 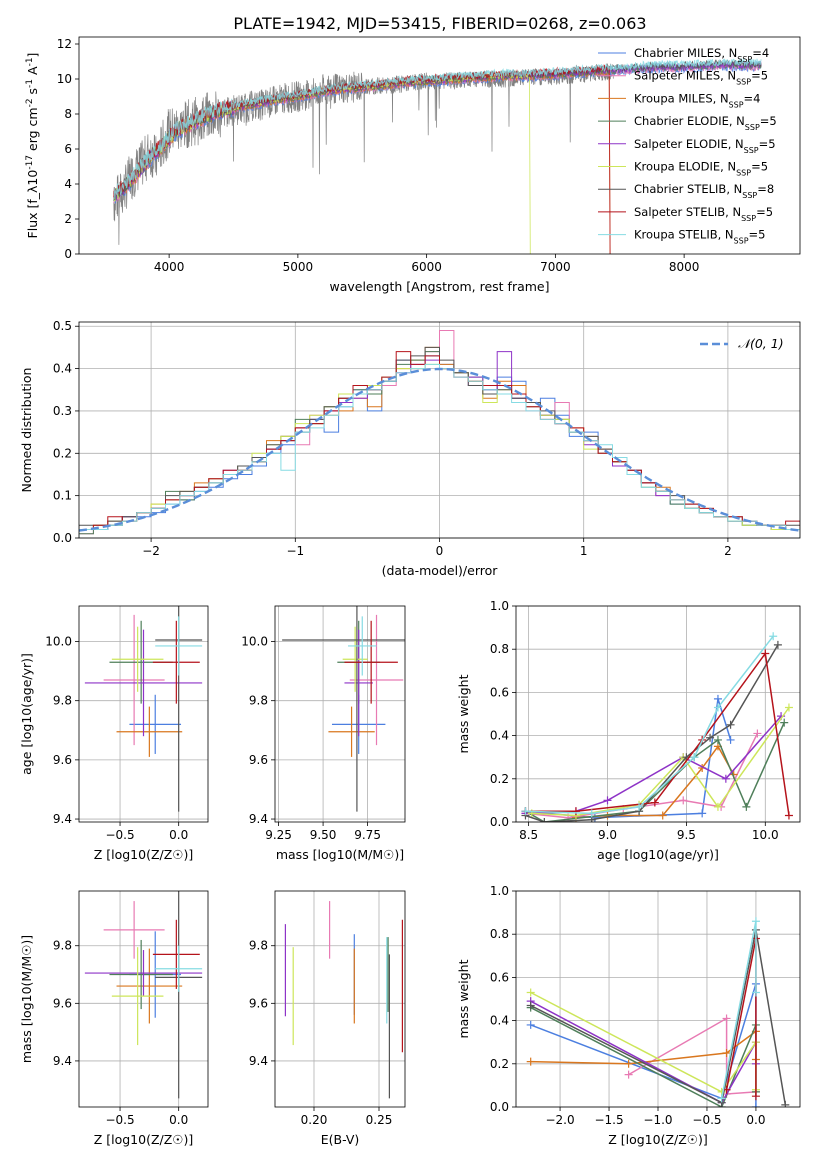 What do you see at coordinates (658, 1012) in the screenshot?
I see `weight-vs-Z-plot-area` at bounding box center [658, 1012].